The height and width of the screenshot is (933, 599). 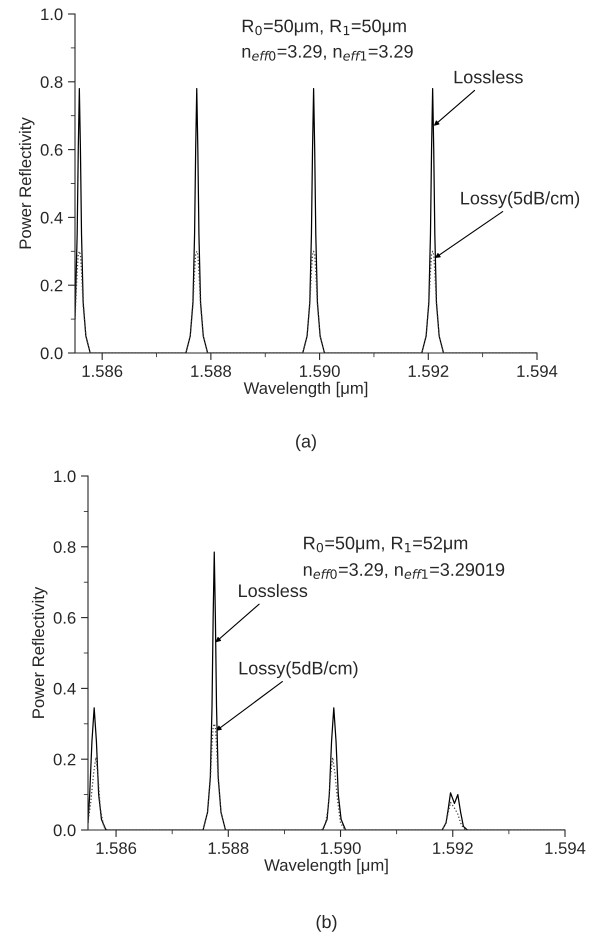 What do you see at coordinates (324, 28) in the screenshot?
I see `annotation: R$_{0}$=50μm, R$_{1}$=50μm` at bounding box center [324, 28].